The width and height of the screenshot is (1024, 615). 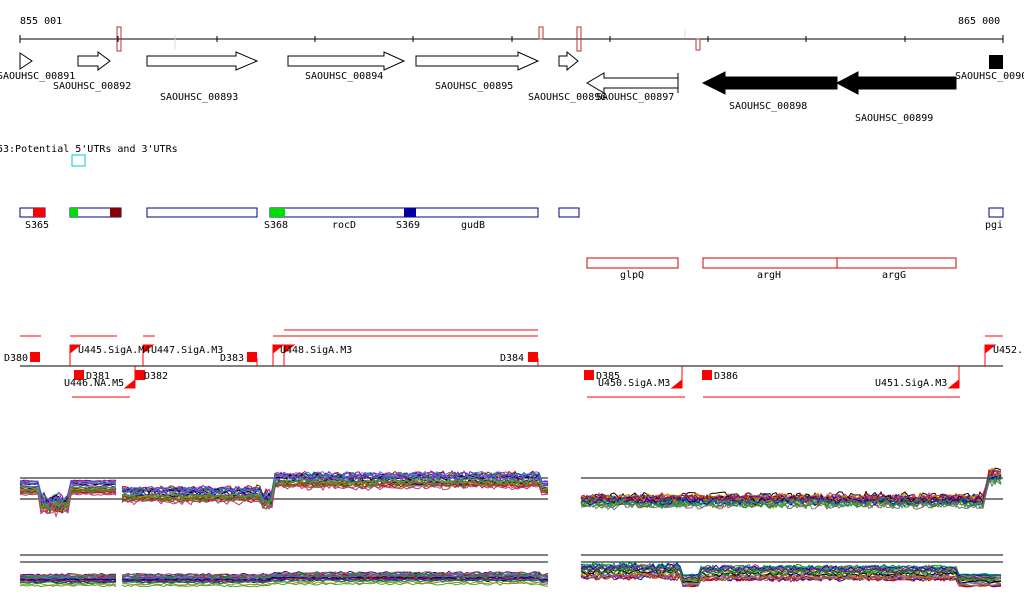 I want to click on site-label: D381, so click(x=98, y=376).